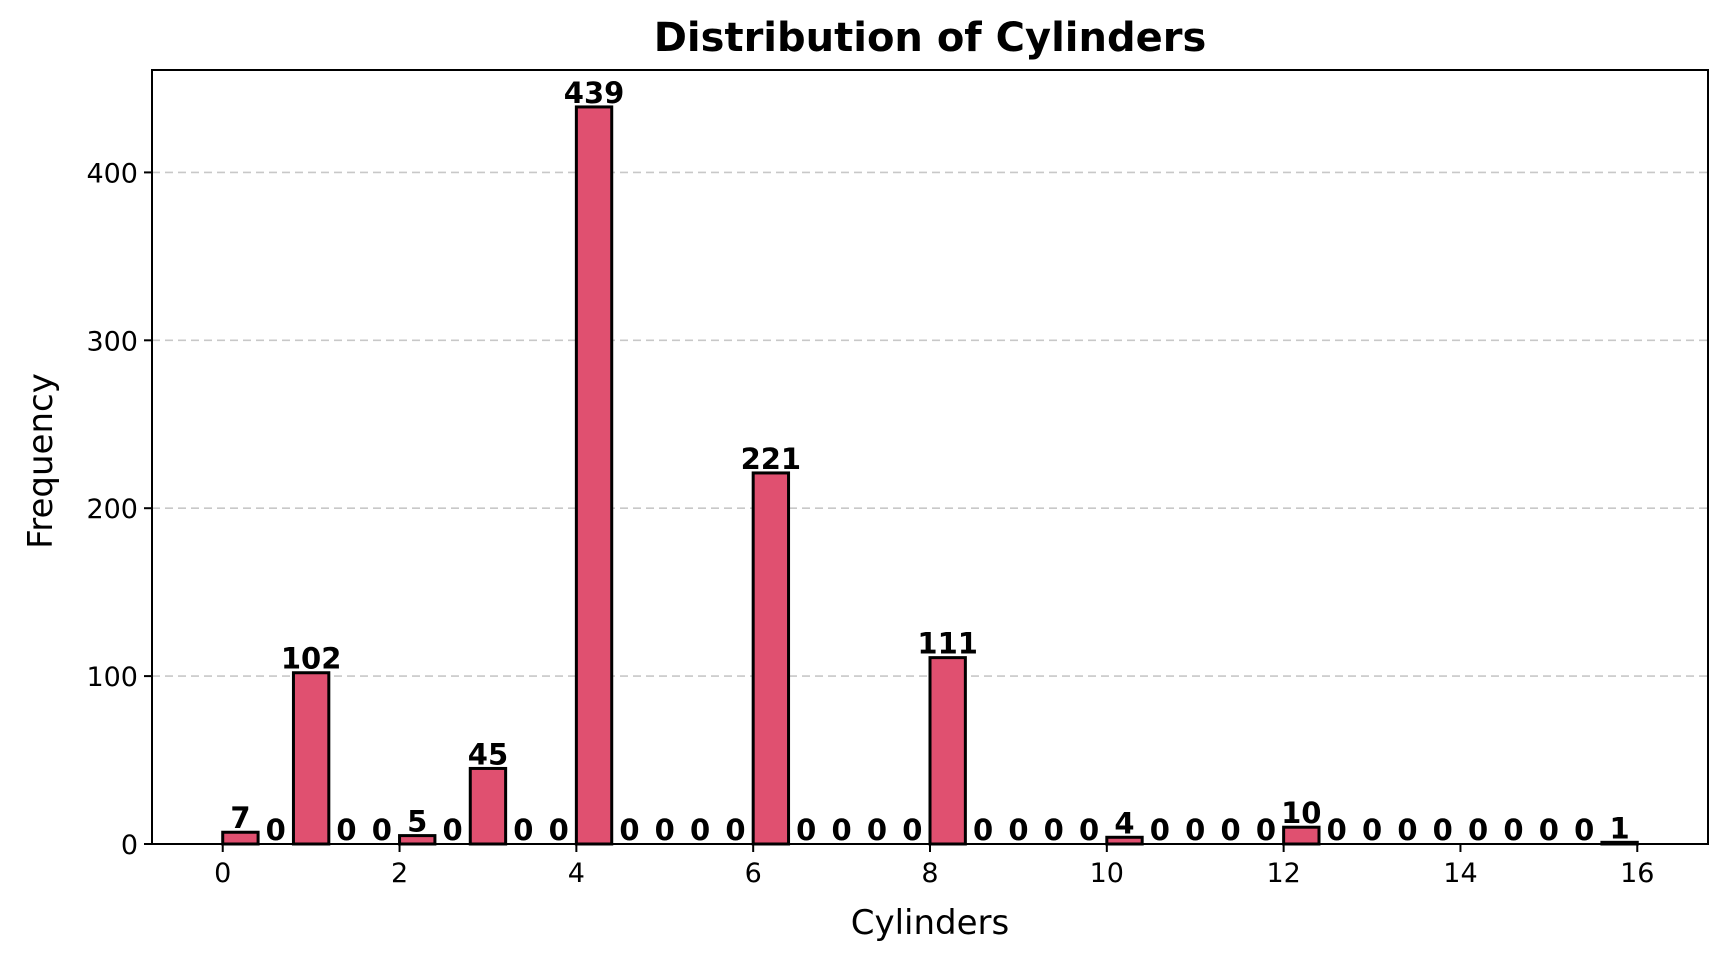 The width and height of the screenshot is (1722, 962). I want to click on y-tick-label: 300, so click(112, 341).